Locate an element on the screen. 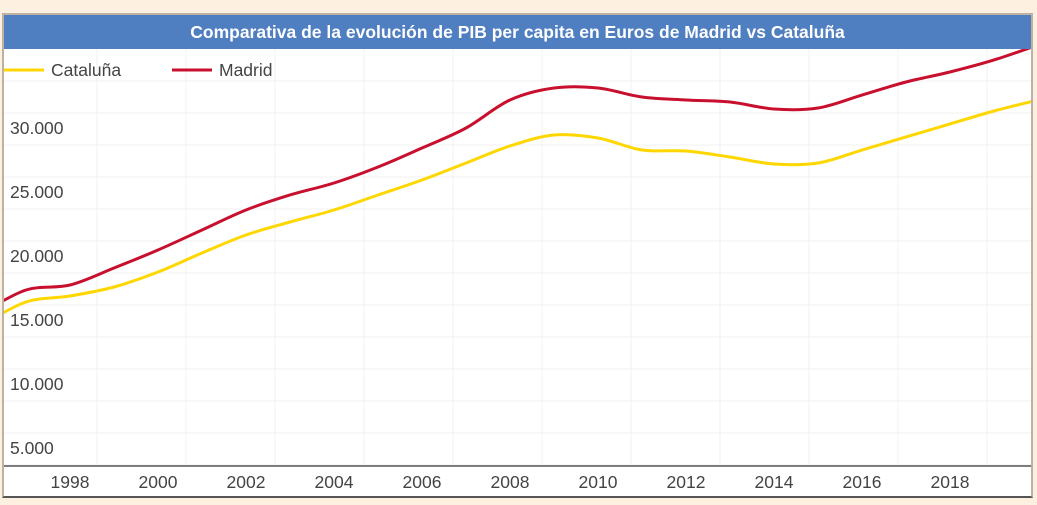 The width and height of the screenshot is (1037, 505). x-tick-label: 2004 is located at coordinates (334, 482).